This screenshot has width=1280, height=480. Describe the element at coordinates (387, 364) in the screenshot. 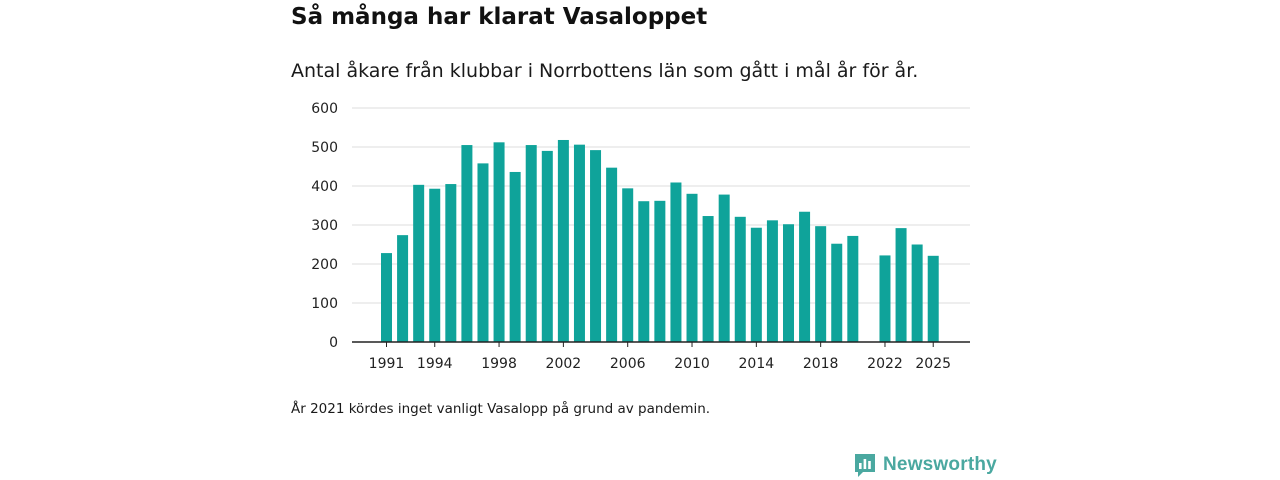

I see `x-tick-label: 1991` at that location.